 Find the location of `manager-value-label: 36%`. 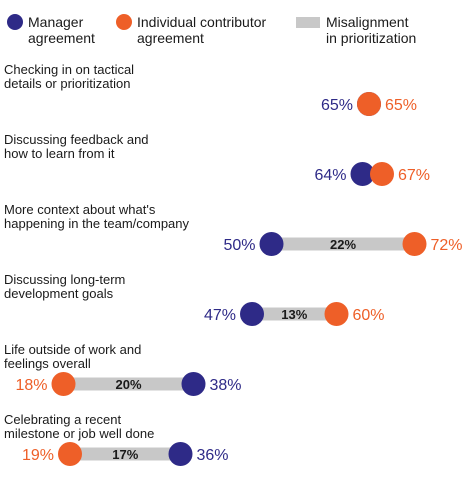

manager-value-label: 36% is located at coordinates (213, 455).